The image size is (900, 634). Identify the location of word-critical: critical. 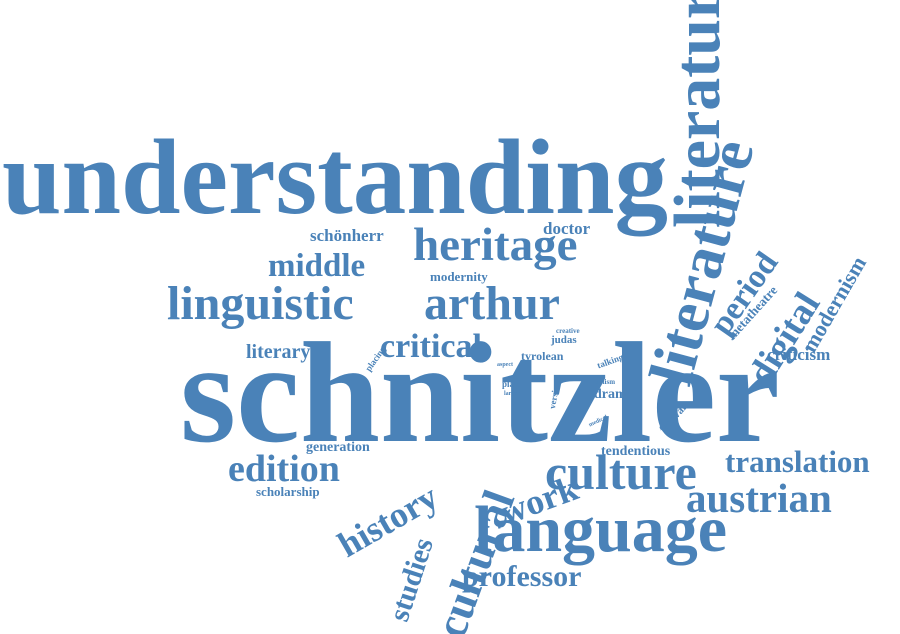
(431, 346).